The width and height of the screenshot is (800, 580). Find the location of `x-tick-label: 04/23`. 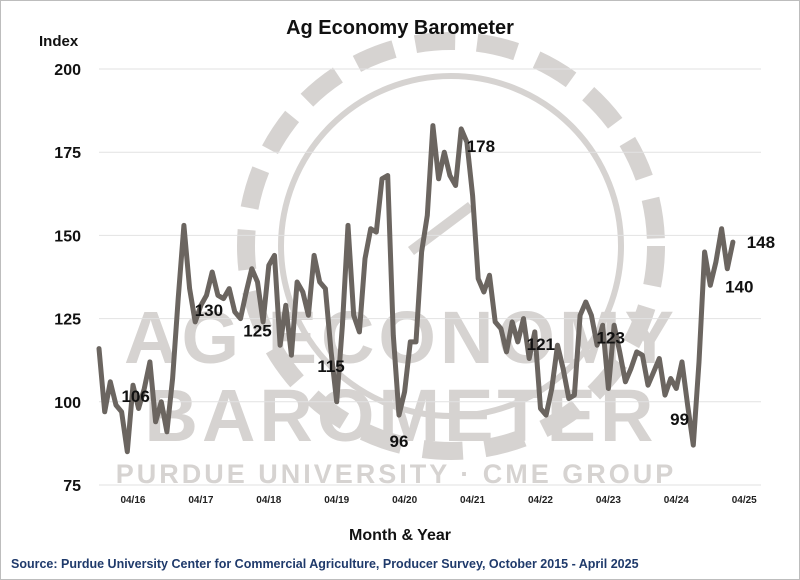

x-tick-label: 04/23 is located at coordinates (608, 500).